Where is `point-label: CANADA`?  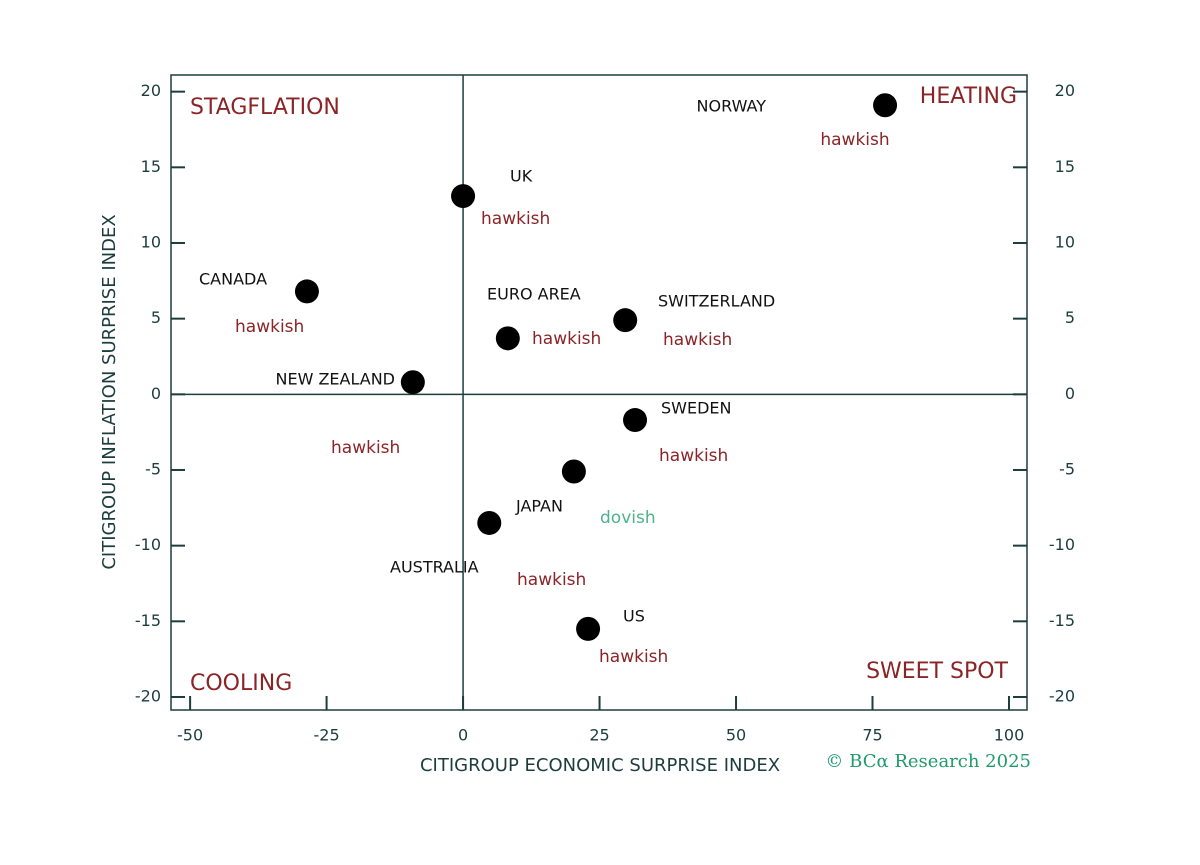
point-label: CANADA is located at coordinates (233, 279).